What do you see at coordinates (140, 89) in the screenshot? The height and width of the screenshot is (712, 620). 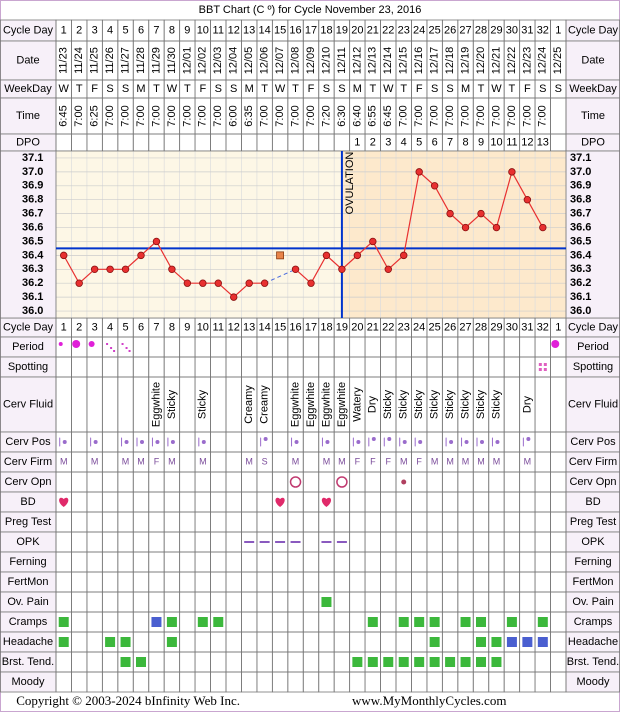 I see `cell-text: M` at bounding box center [140, 89].